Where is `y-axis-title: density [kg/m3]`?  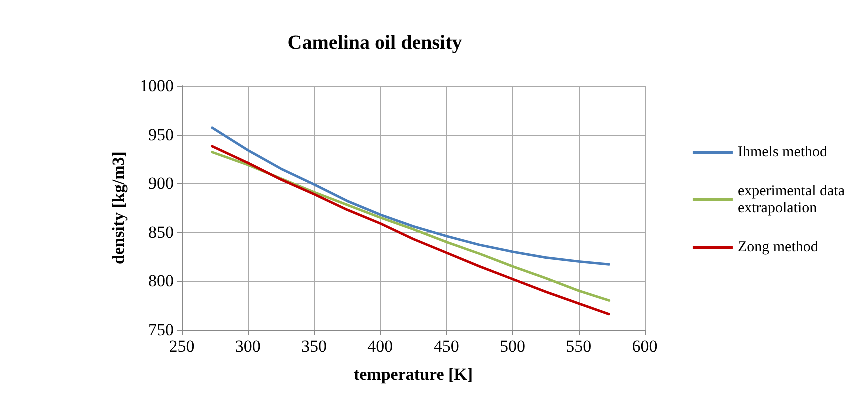
y-axis-title: density [kg/m3] is located at coordinates (118, 208).